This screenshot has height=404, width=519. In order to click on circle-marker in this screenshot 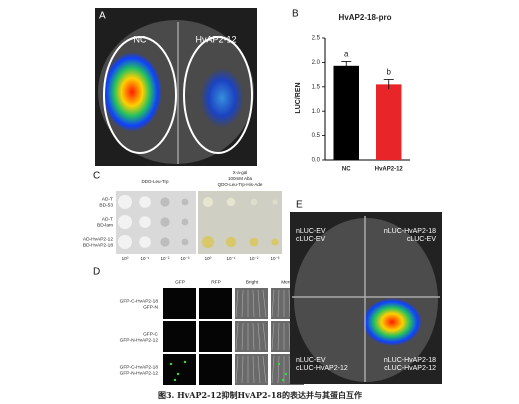, I will do `click(218, 95)`.